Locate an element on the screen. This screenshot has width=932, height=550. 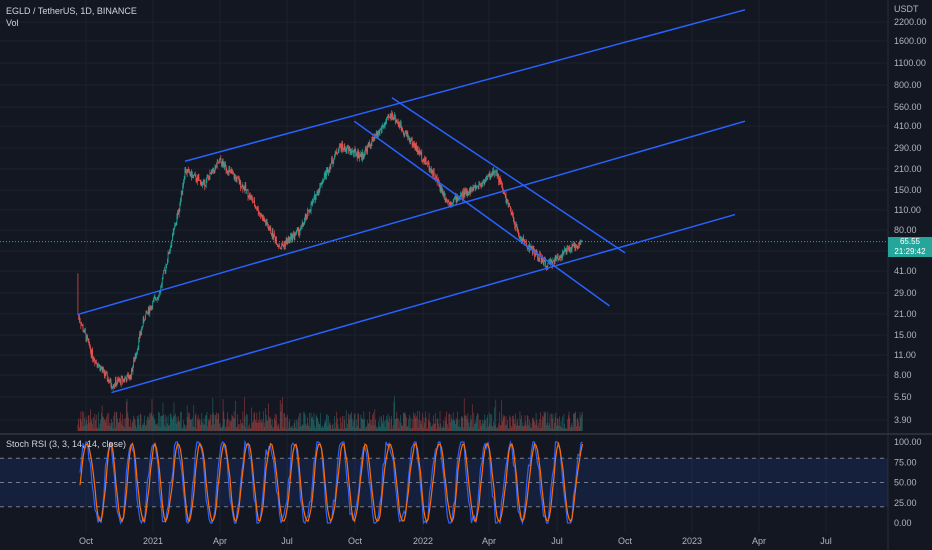
stoch-tick-label: 25.00 is located at coordinates (905, 503).